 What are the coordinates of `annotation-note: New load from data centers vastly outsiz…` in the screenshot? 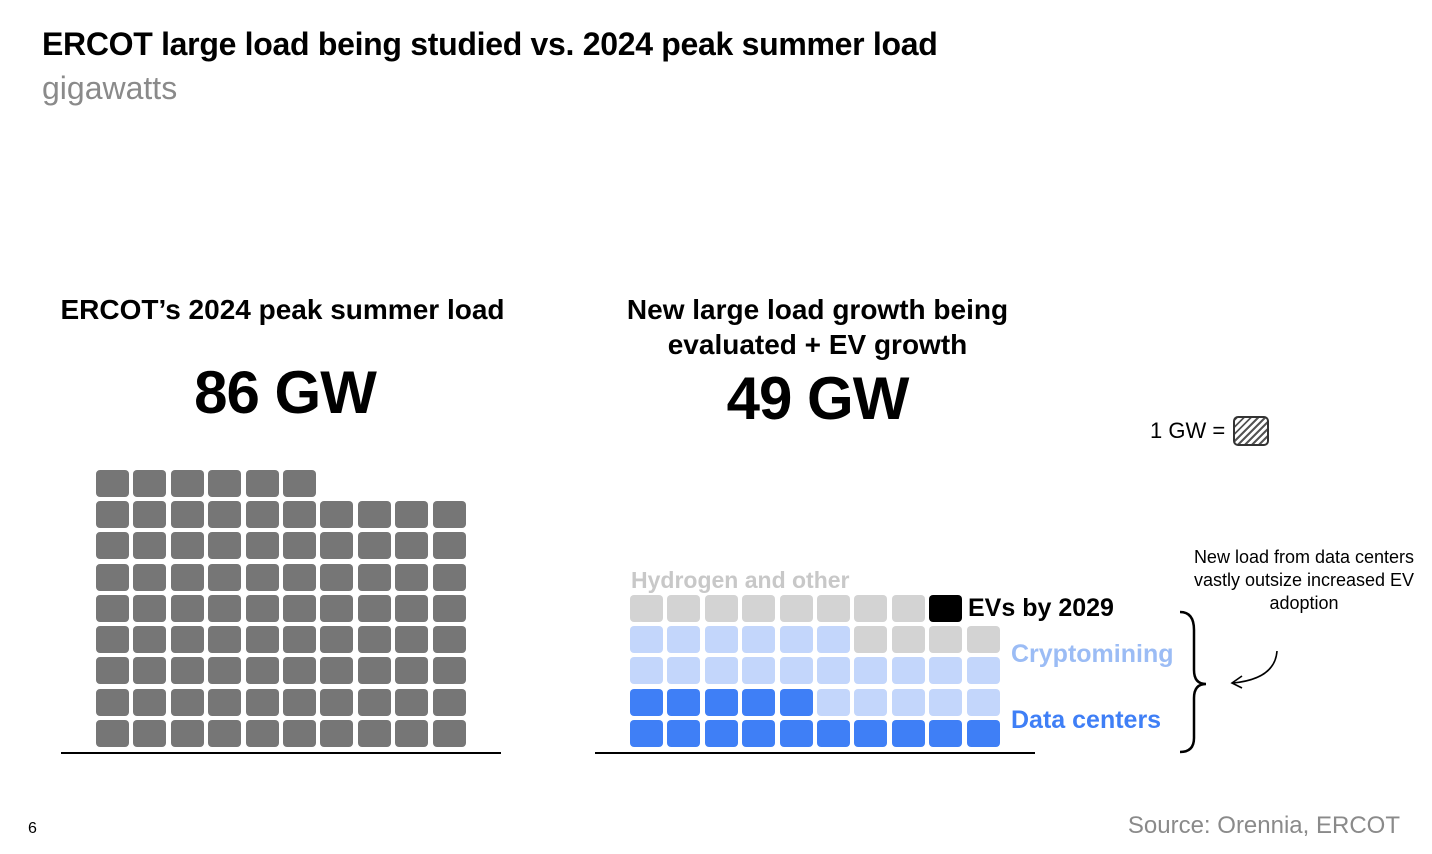 It's located at (1304, 580).